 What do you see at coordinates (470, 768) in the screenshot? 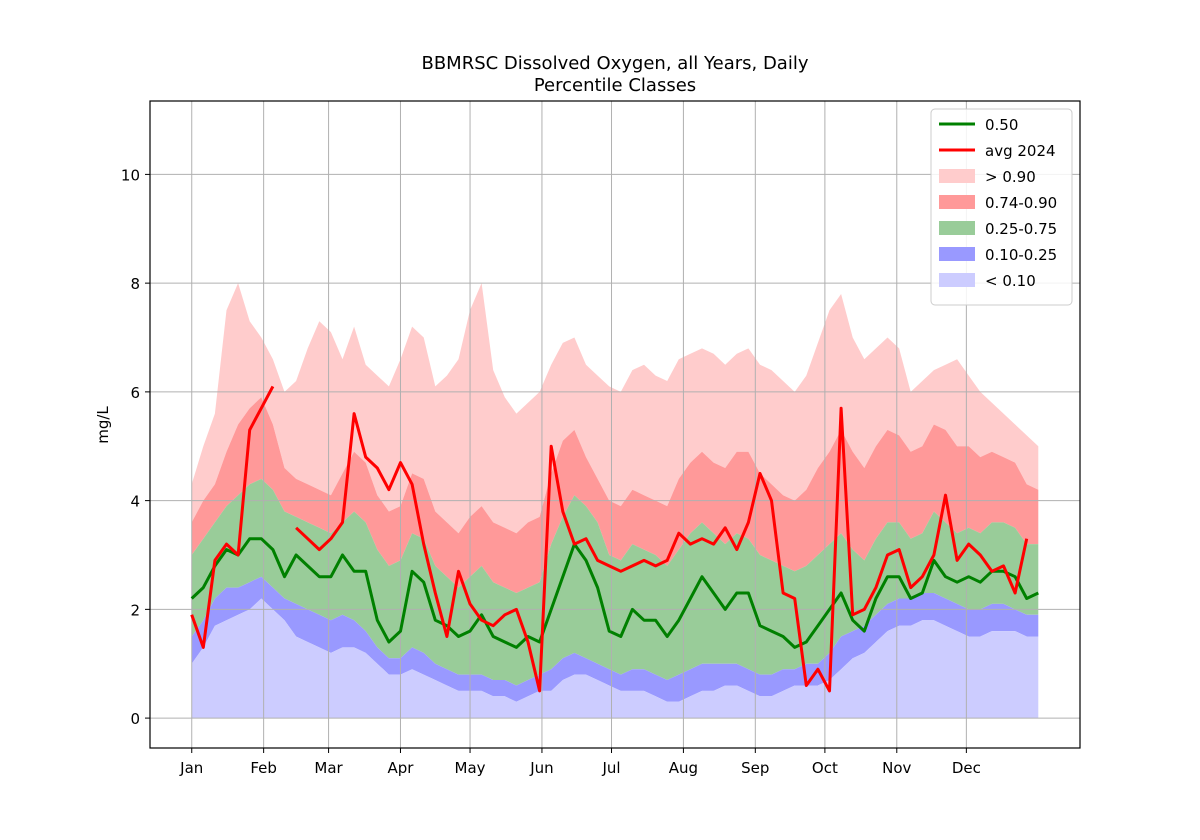
I see `x-tick-label: May` at bounding box center [470, 768].